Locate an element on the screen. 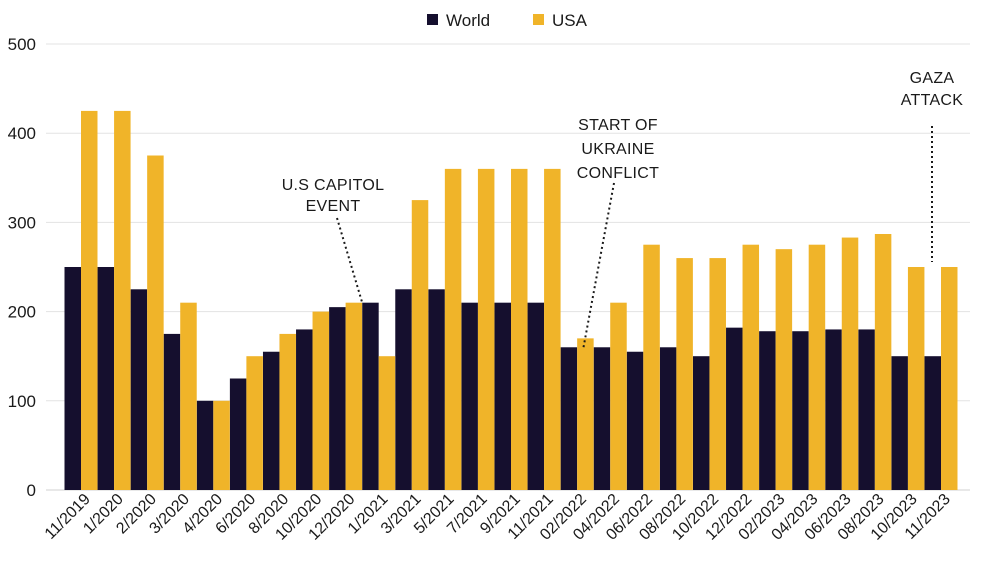 This screenshot has height=564, width=1005. y-tick-label: 200 is located at coordinates (22, 312).